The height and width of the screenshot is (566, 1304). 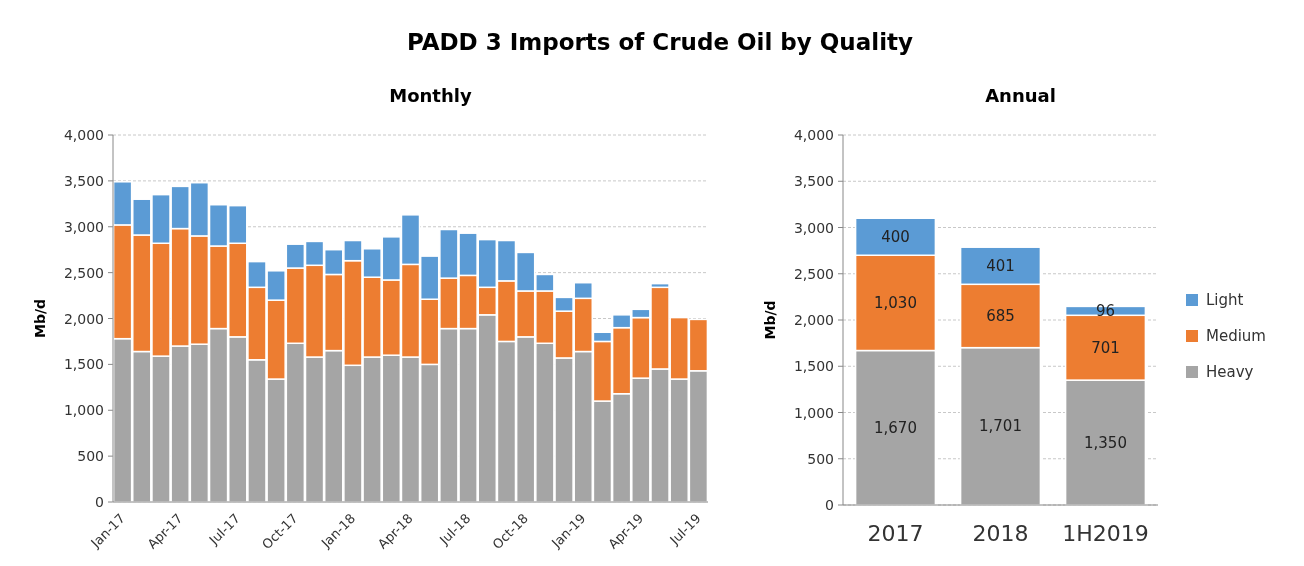 What do you see at coordinates (1105, 310) in the screenshot?
I see `data-label: 96` at bounding box center [1105, 310].